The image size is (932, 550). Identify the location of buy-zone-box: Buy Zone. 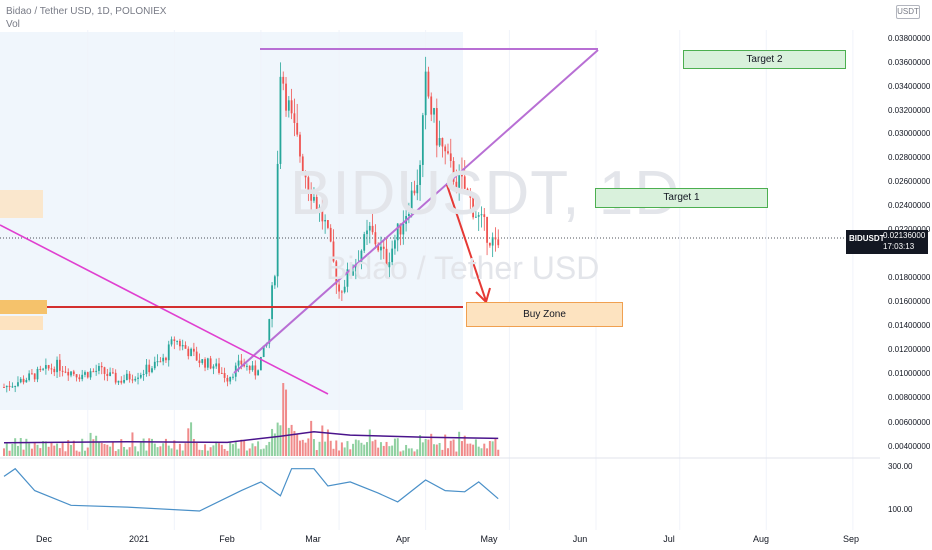
(544, 314).